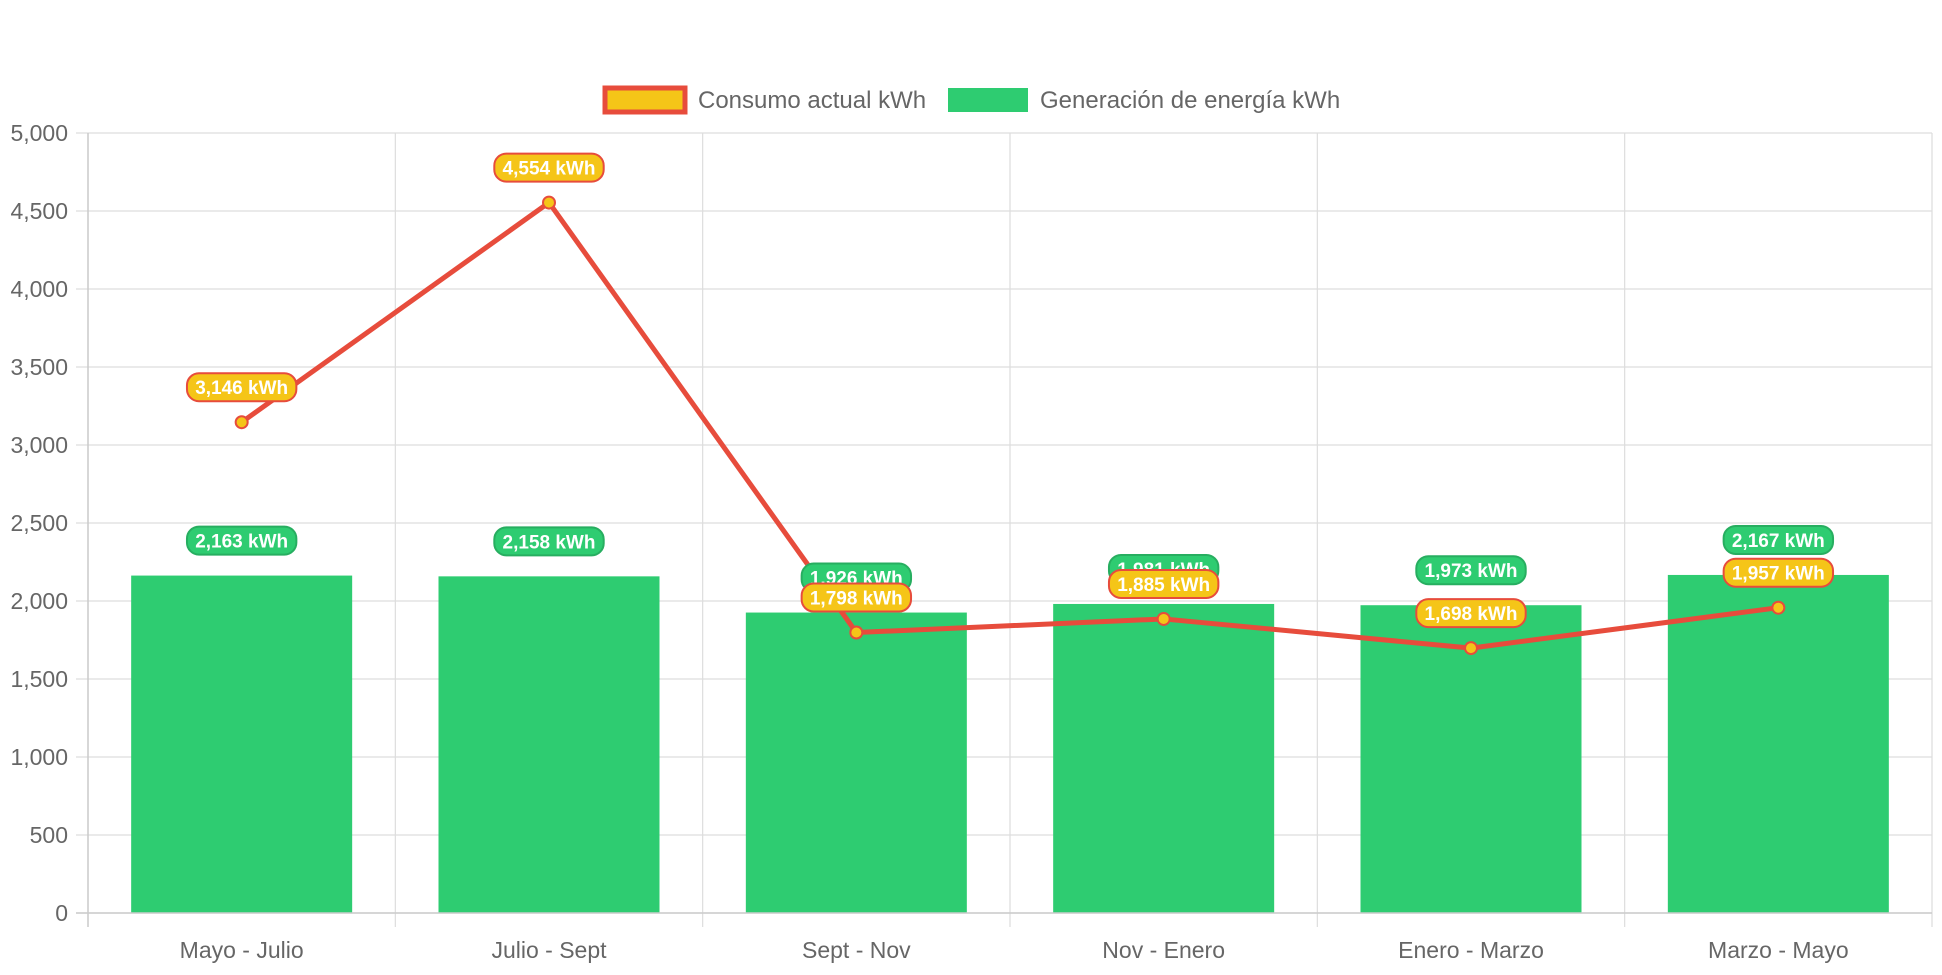 The image size is (1942, 975). Describe the element at coordinates (39, 445) in the screenshot. I see `y-tick-label: 3,000` at that location.